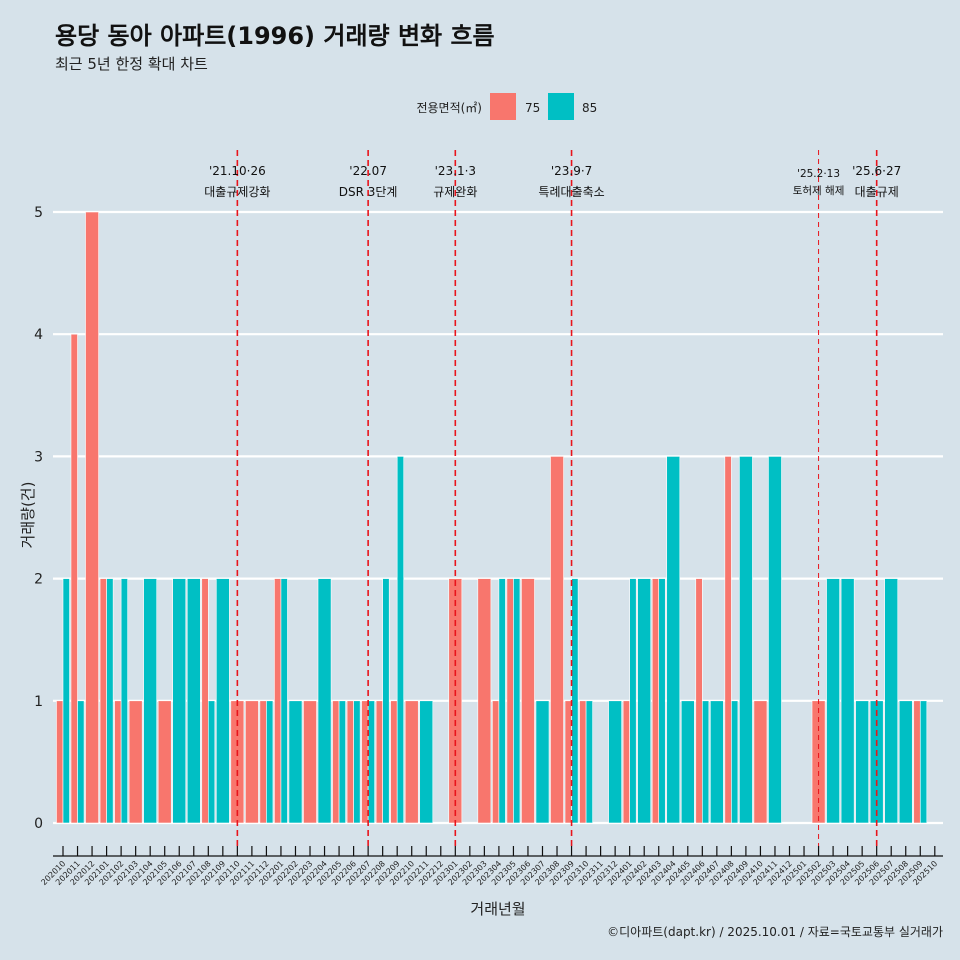 This screenshot has height=960, width=960. I want to click on legend-label-85: 85, so click(589, 108).